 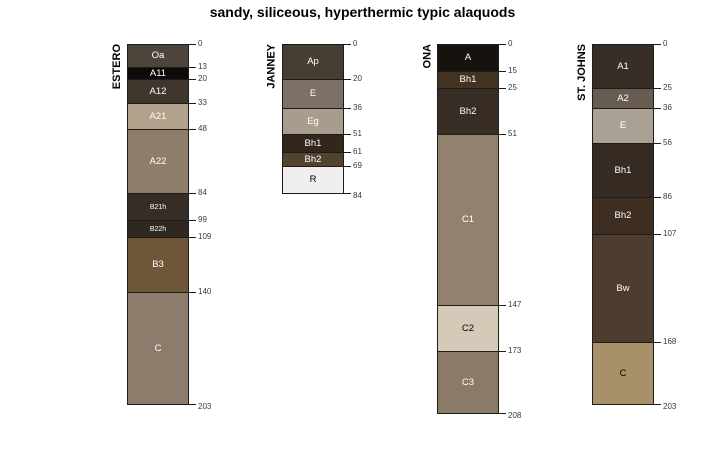 What do you see at coordinates (158, 56) in the screenshot?
I see `horizon-label: Oa` at bounding box center [158, 56].